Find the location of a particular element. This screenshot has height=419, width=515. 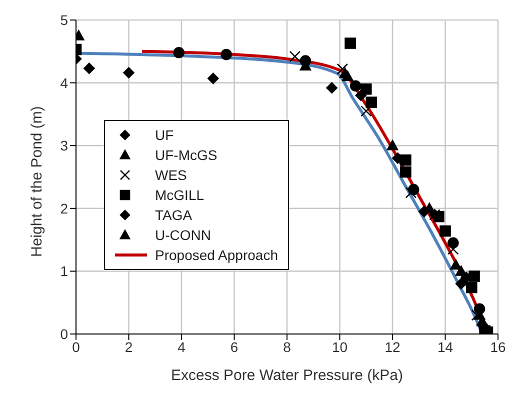

x-tick-label: 14 is located at coordinates (445, 346).